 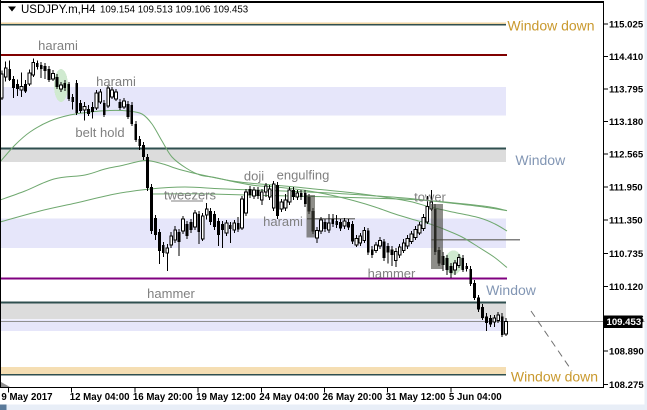 I want to click on svg-text: 5 Jun 04:00, so click(x=475, y=397).